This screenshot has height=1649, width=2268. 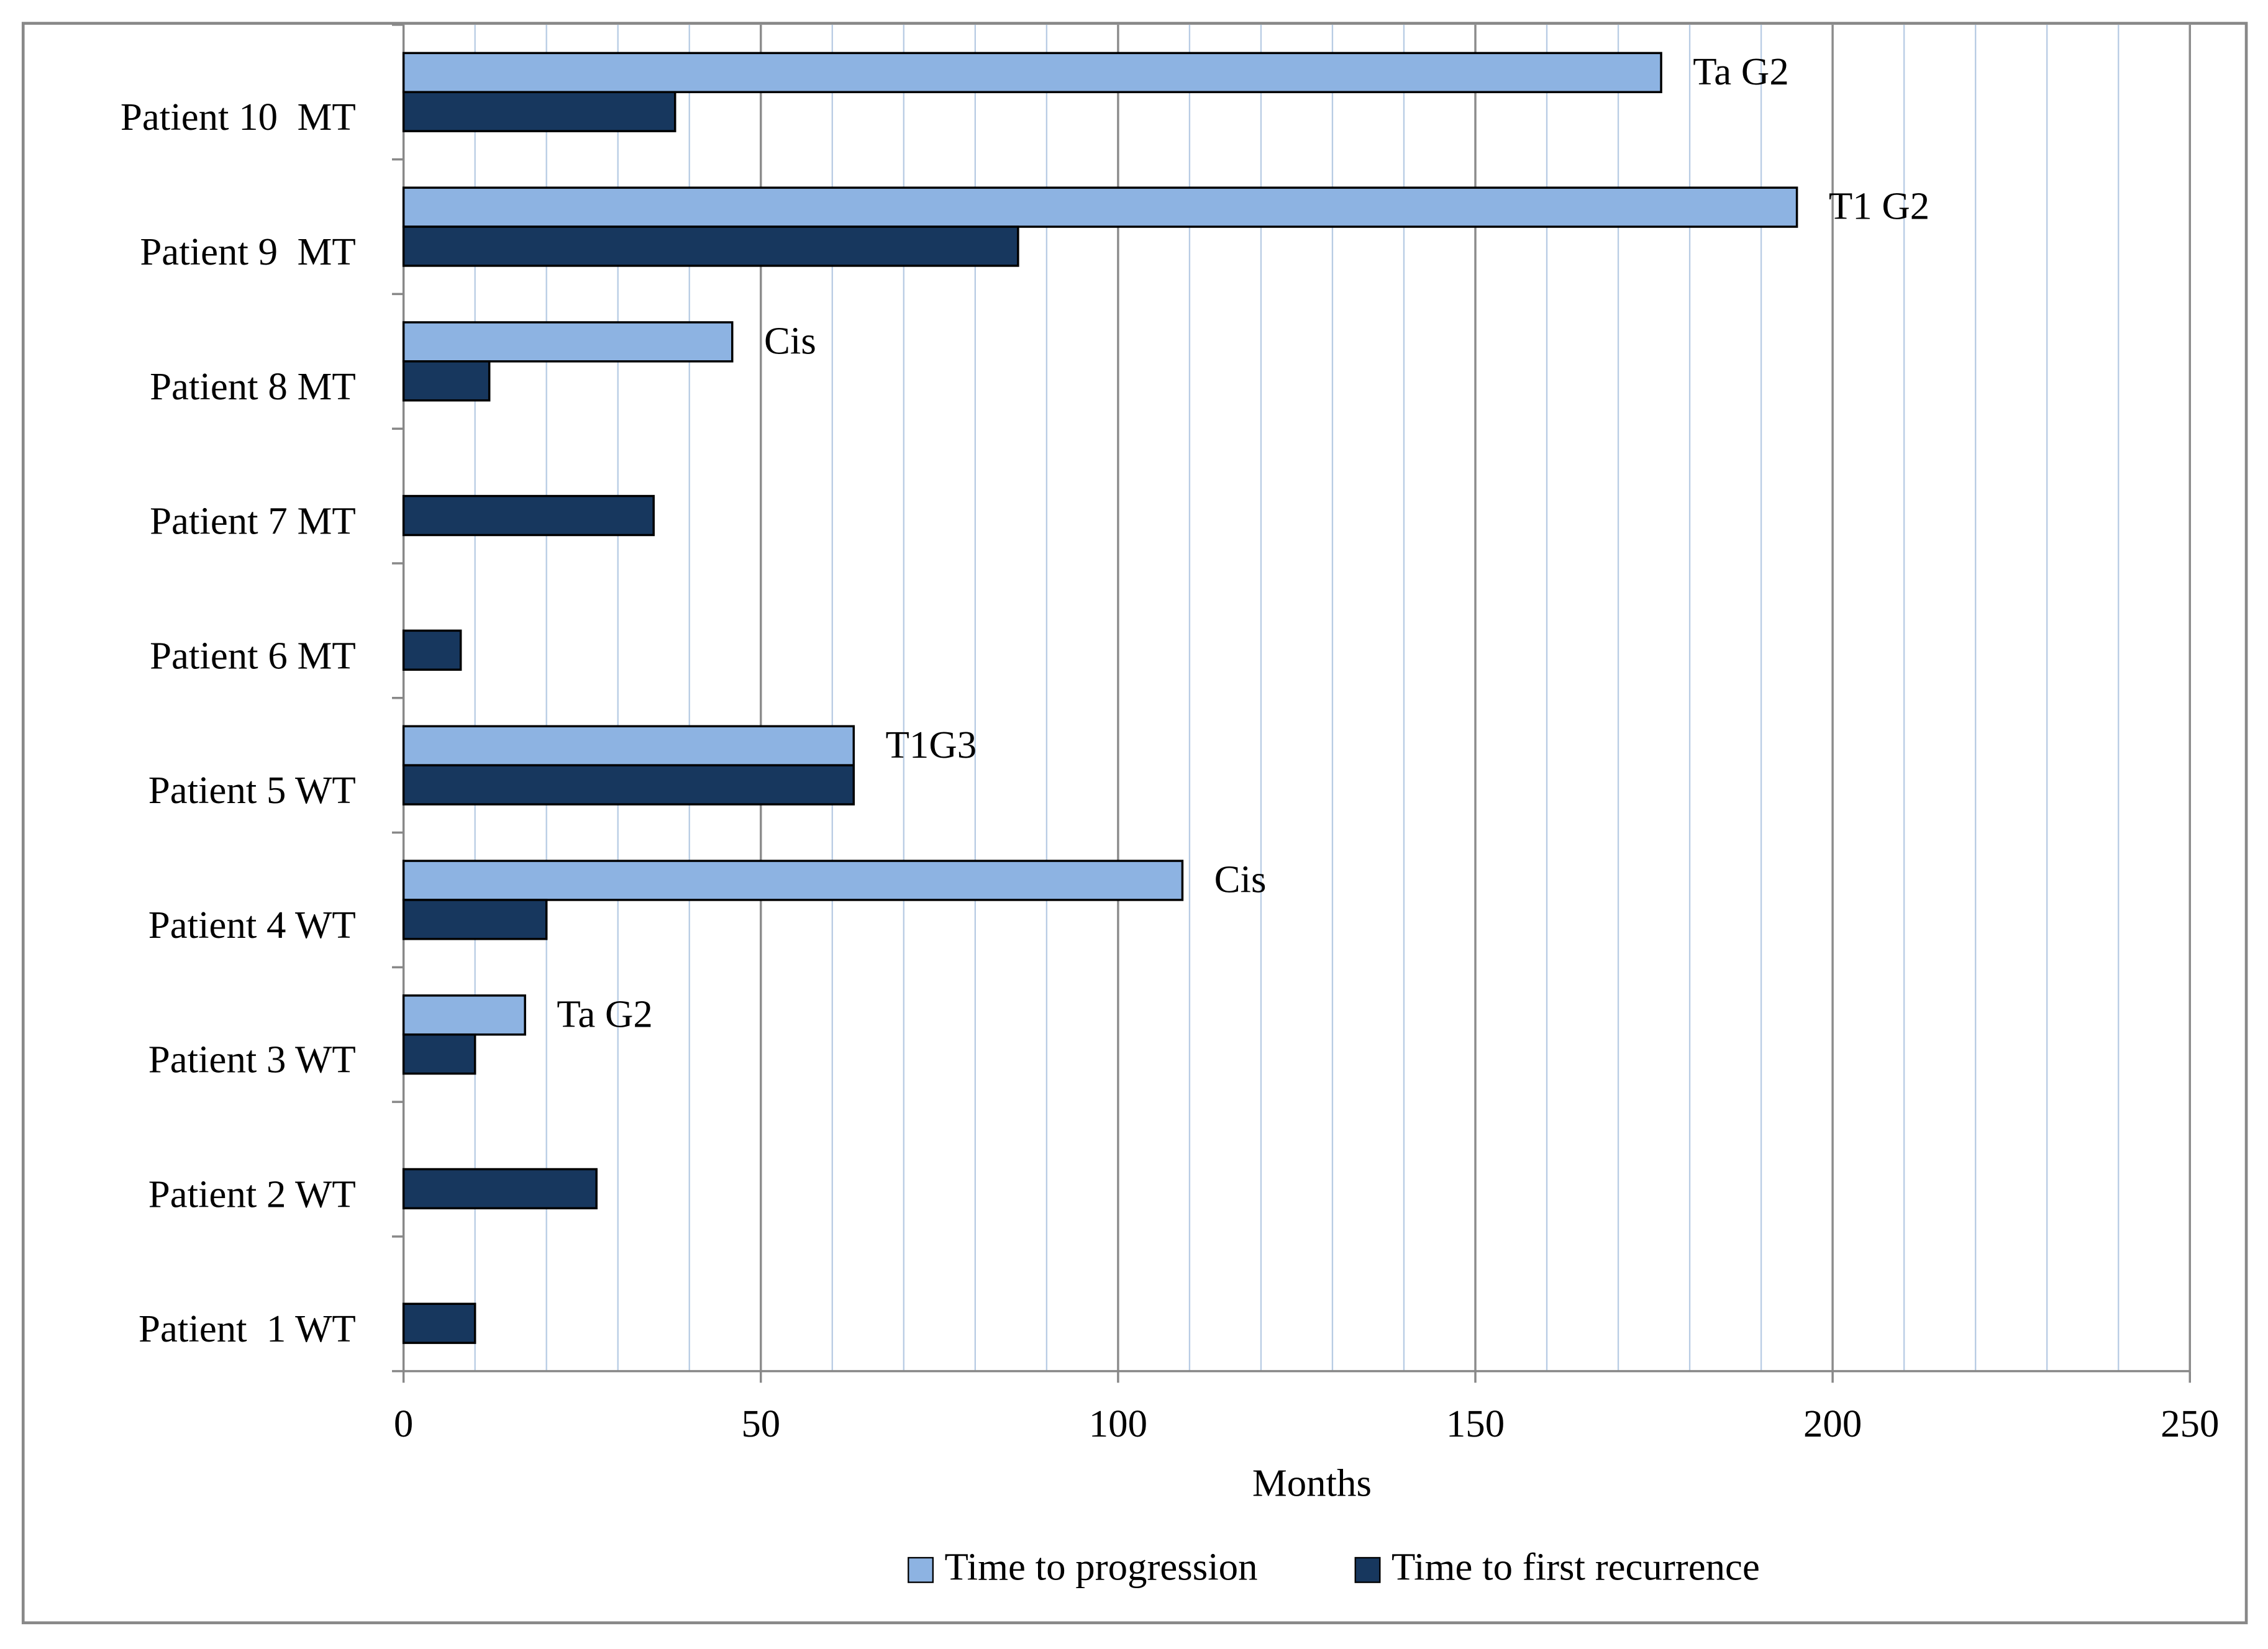 What do you see at coordinates (252, 1059) in the screenshot?
I see `y-tick-label: Patient 3 WT` at bounding box center [252, 1059].